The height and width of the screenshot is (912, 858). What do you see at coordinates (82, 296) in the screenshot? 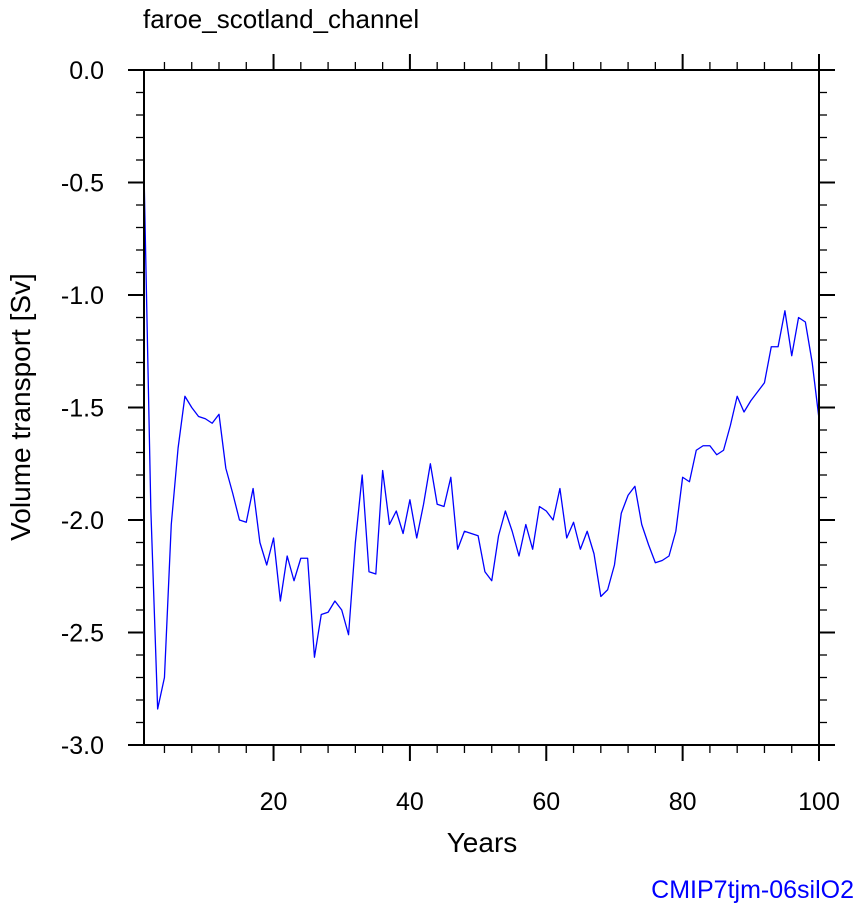
I see `y-tick-label: -1.0` at bounding box center [82, 296].